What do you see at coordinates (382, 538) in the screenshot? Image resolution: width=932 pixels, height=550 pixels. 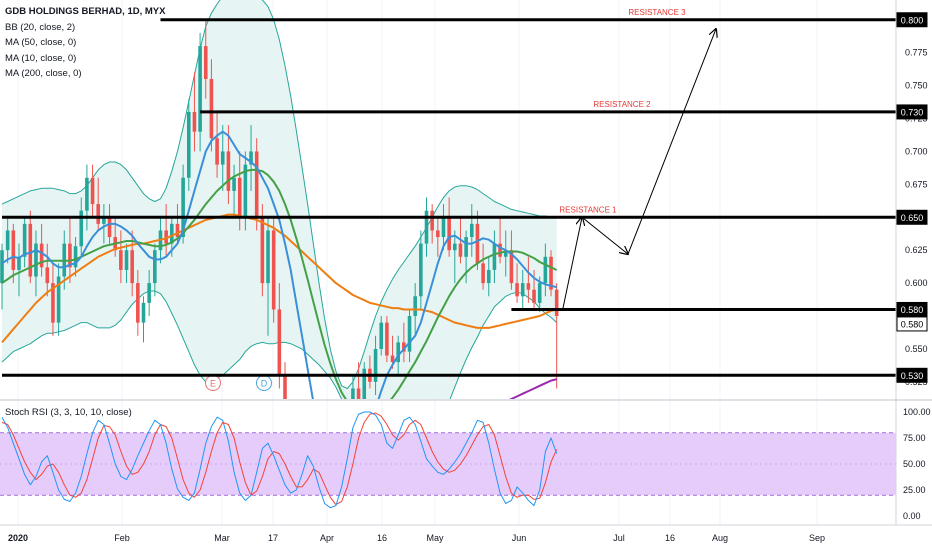 I see `time-tick-label: 16` at bounding box center [382, 538].